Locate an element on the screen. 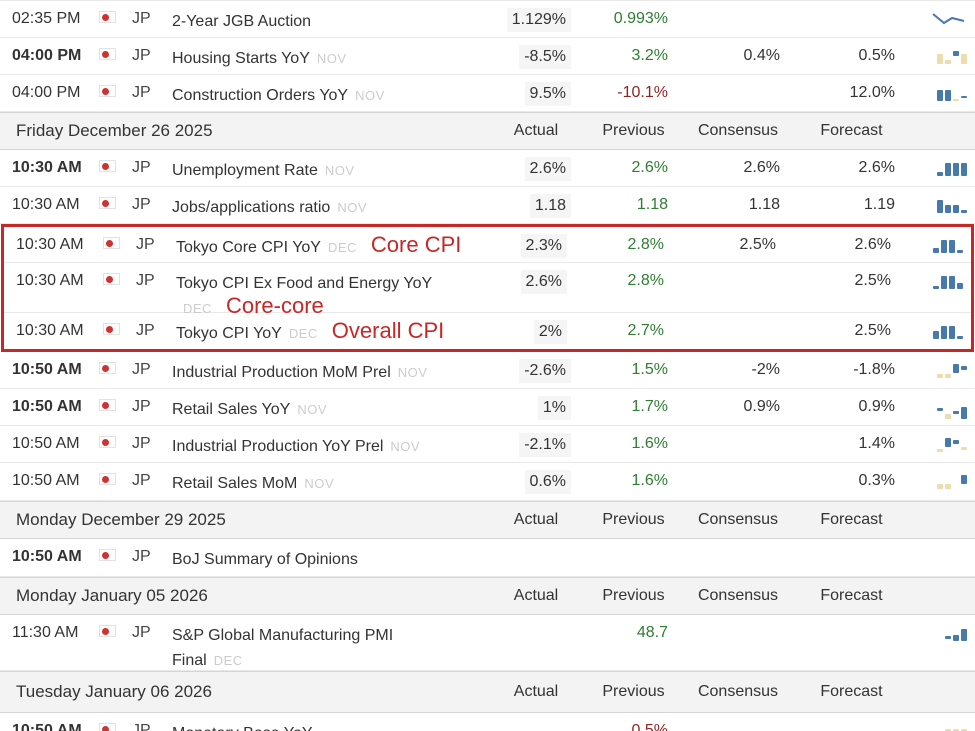 The image size is (975, 731). reference-month-tag: DEC is located at coordinates (228, 660).